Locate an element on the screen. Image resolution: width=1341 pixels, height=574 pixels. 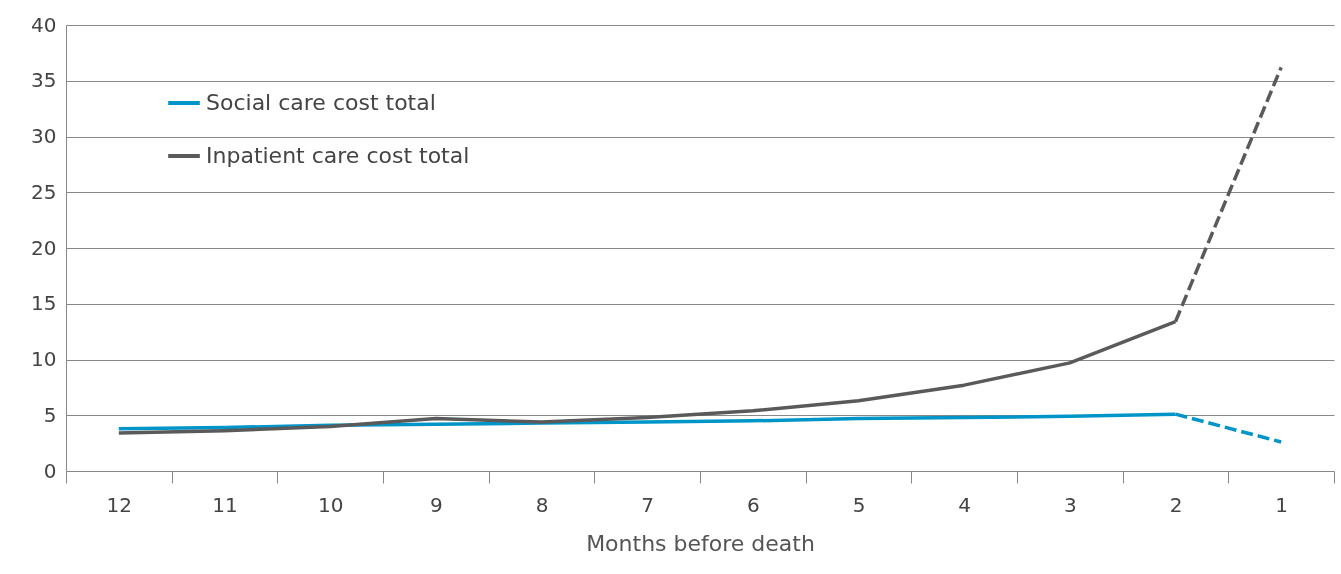
x-tick-label: 3 is located at coordinates (1070, 504).